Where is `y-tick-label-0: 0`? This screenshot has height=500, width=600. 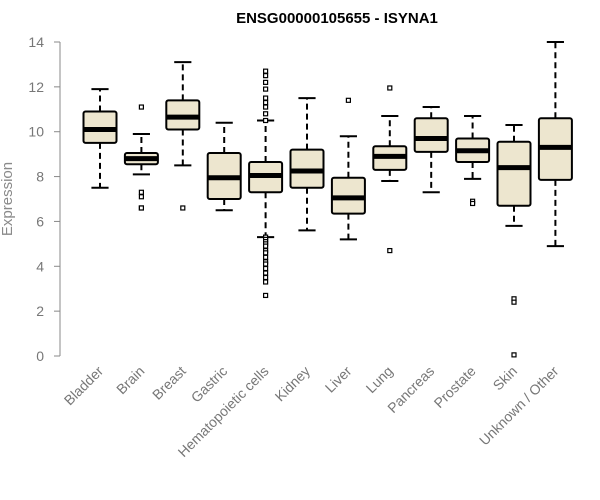 y-tick-label-0: 0 is located at coordinates (40, 356).